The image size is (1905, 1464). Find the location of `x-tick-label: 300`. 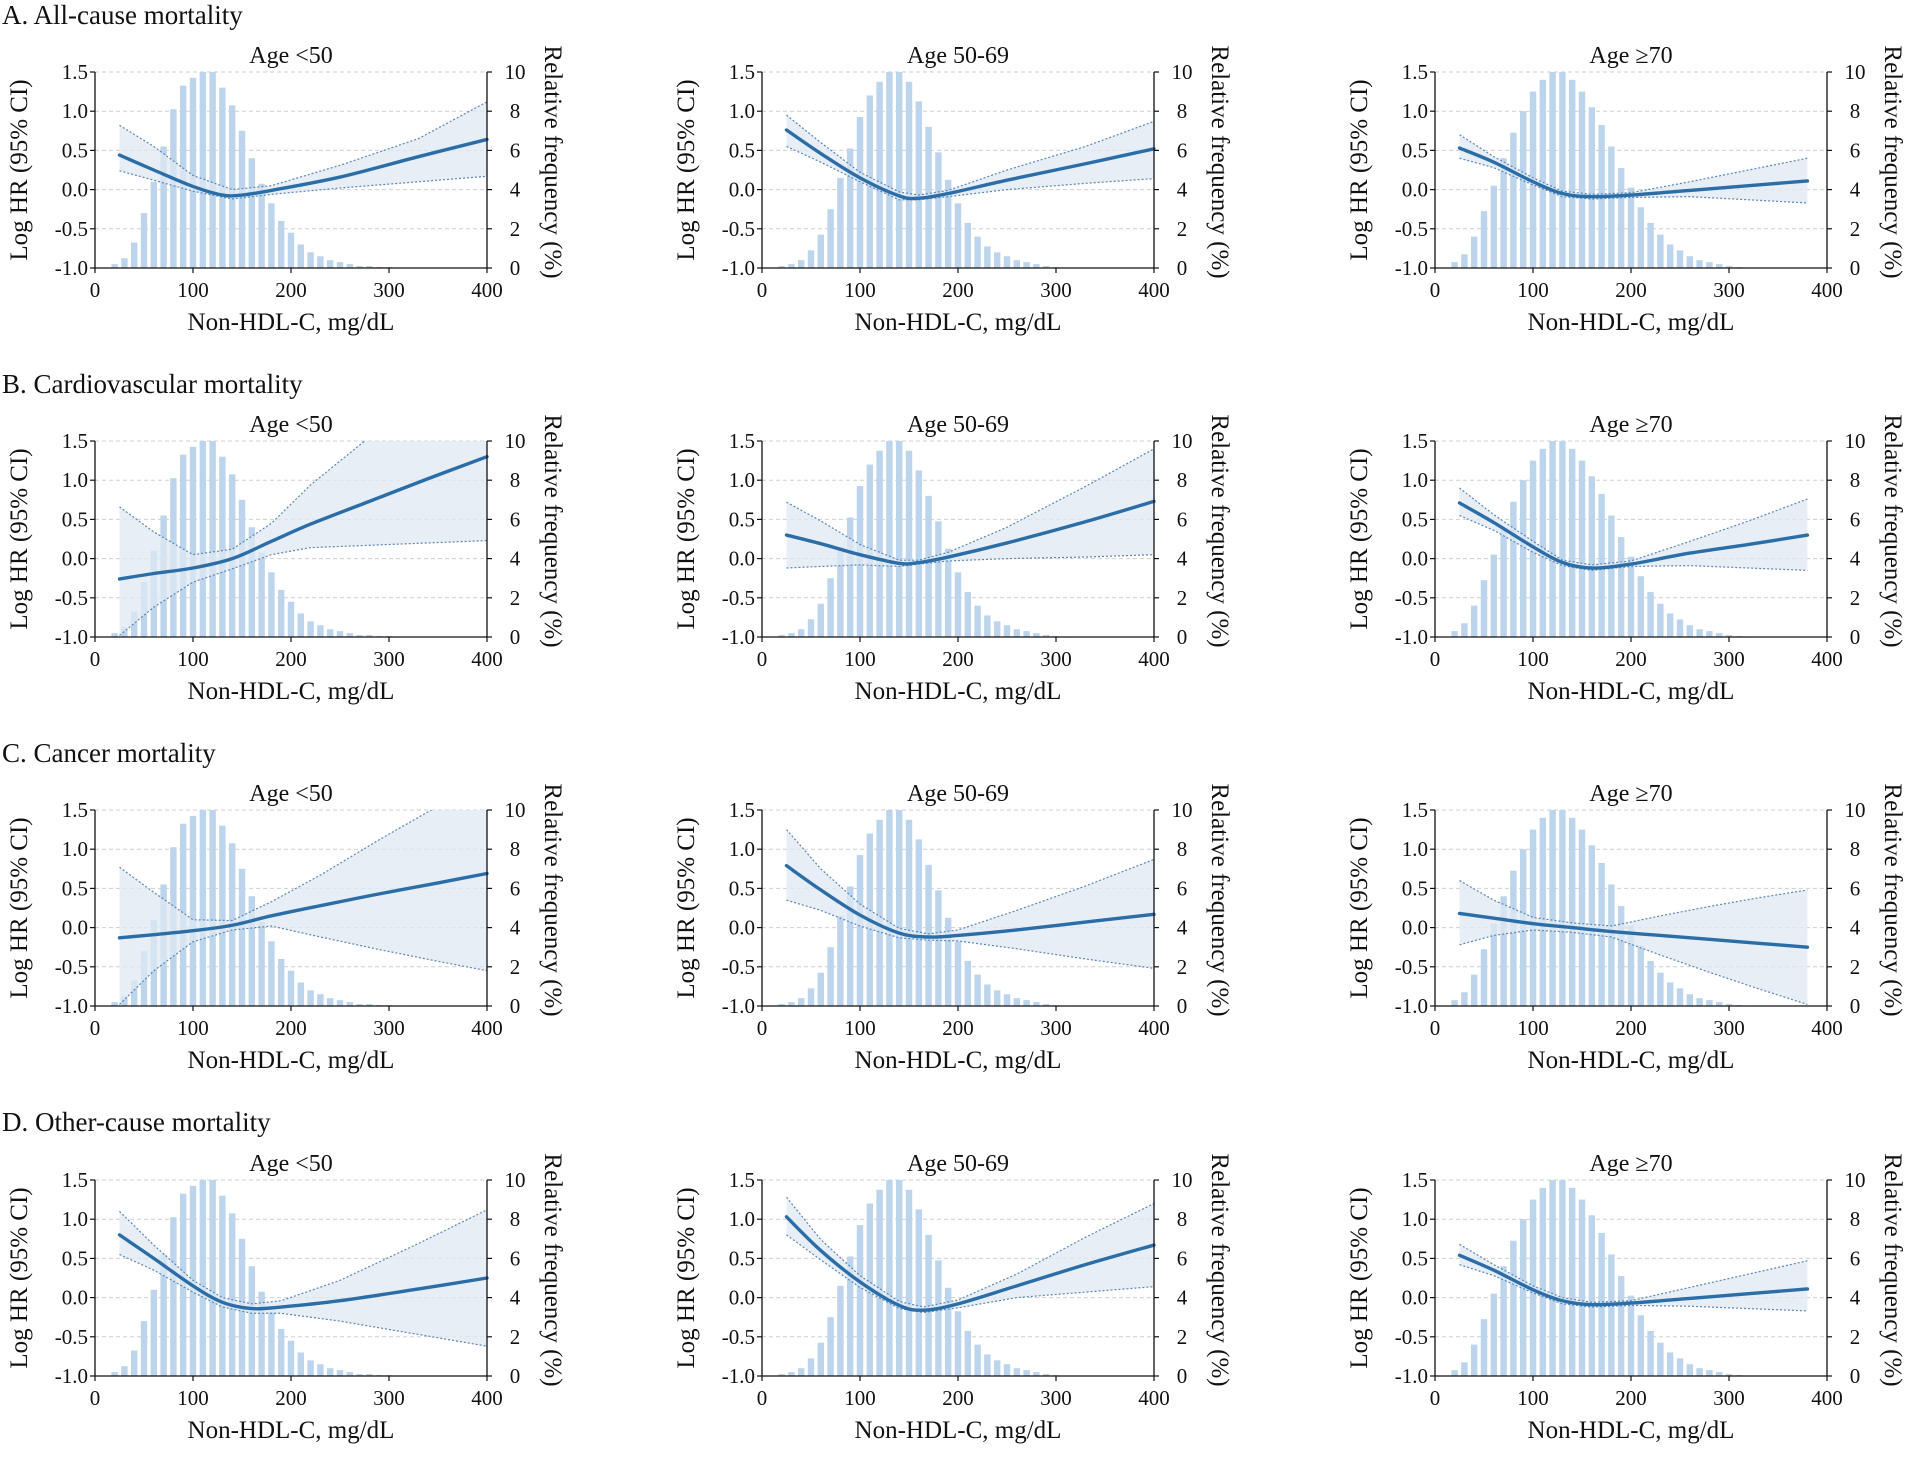

x-tick-label: 300 is located at coordinates (1056, 1398).